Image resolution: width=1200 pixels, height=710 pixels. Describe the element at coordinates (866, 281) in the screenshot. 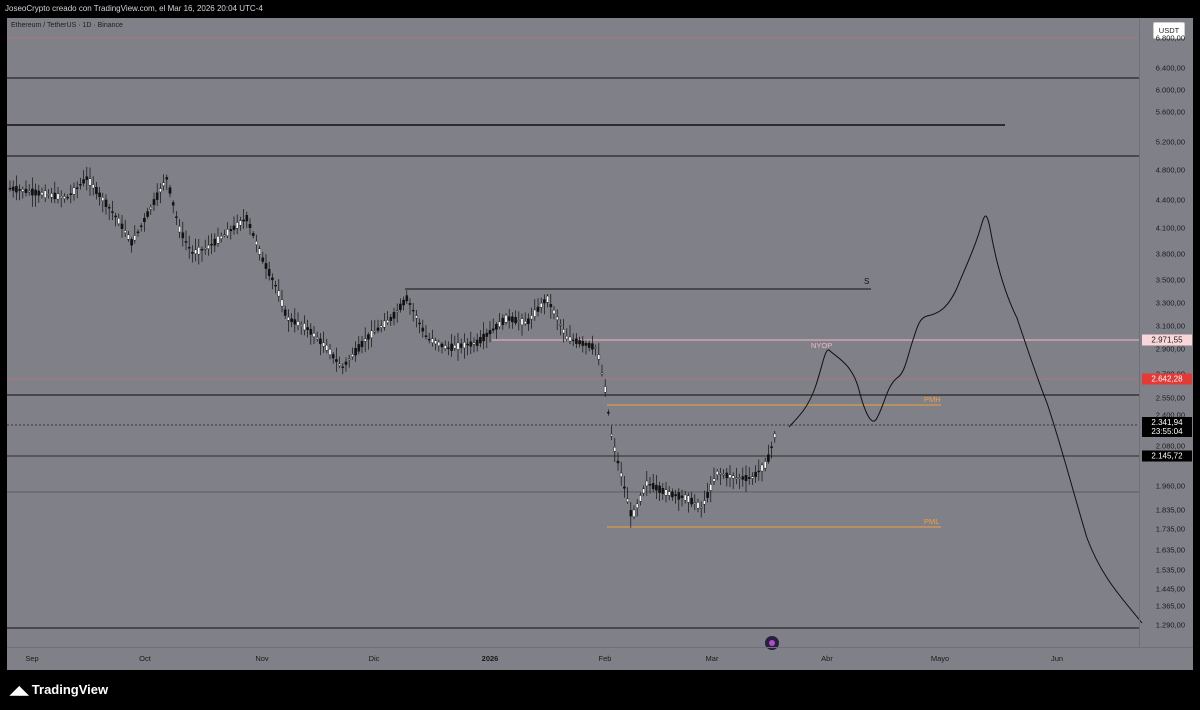

I see `level-label-s: S` at that location.